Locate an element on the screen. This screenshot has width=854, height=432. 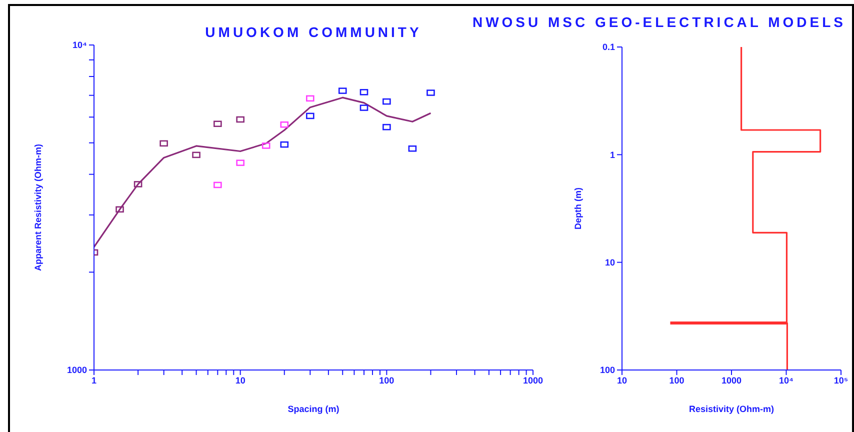
x-axis-title: Resistivity (Ohm-m) is located at coordinates (731, 409).